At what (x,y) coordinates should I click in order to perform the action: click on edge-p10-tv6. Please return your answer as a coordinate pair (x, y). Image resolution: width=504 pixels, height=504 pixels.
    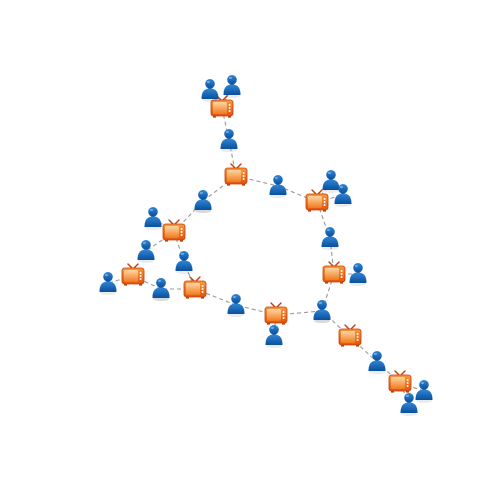
    Looking at the image, I should click on (388, 372).